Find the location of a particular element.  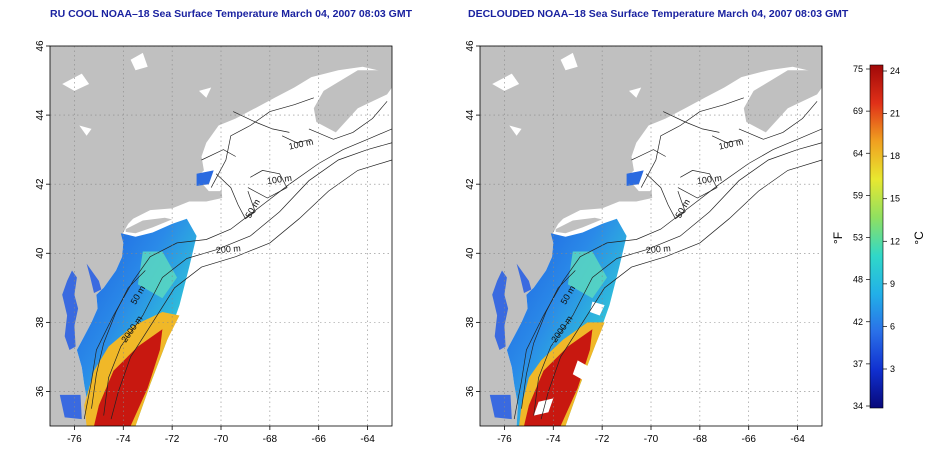

fahrenheit-tick: 34 is located at coordinates (858, 406).